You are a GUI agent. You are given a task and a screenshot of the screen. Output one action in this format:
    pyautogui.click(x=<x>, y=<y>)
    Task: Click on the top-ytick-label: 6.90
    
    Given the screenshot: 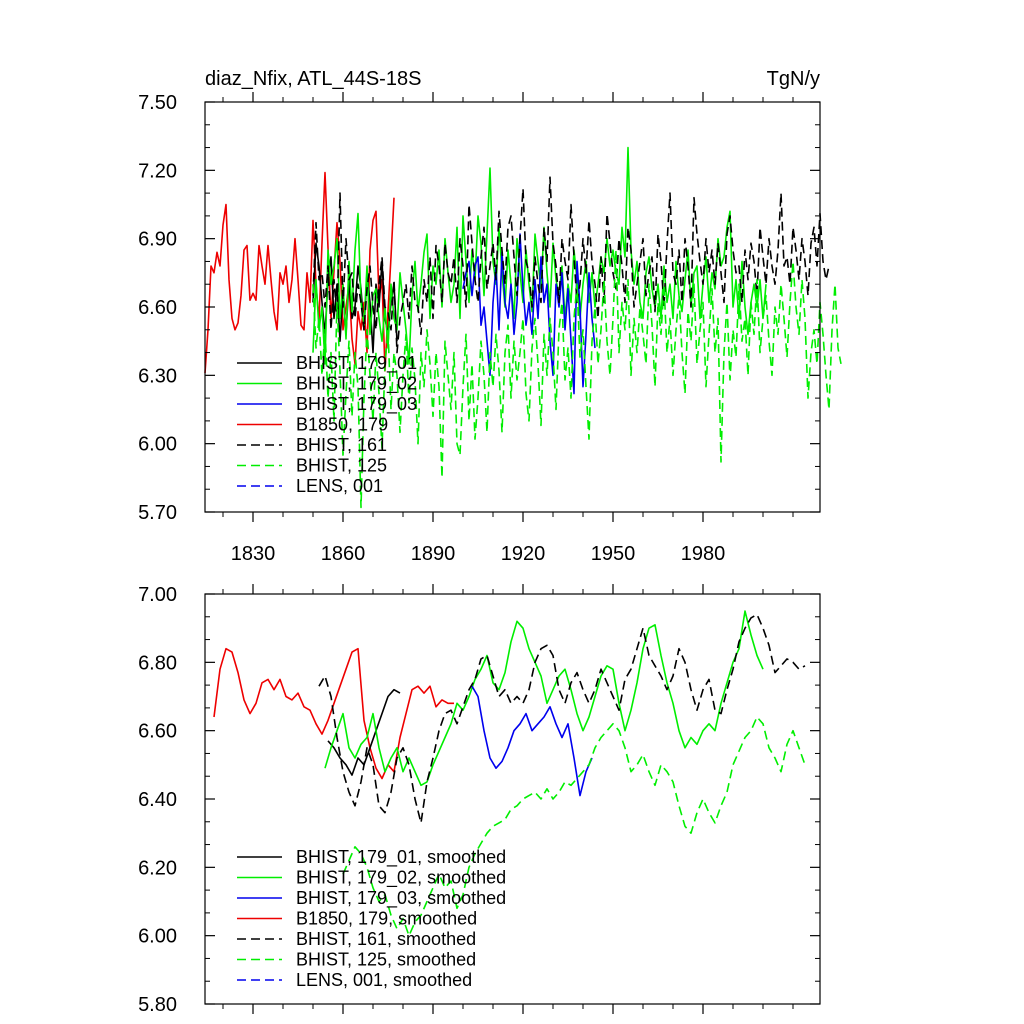 What is the action you would take?
    pyautogui.click(x=157, y=240)
    